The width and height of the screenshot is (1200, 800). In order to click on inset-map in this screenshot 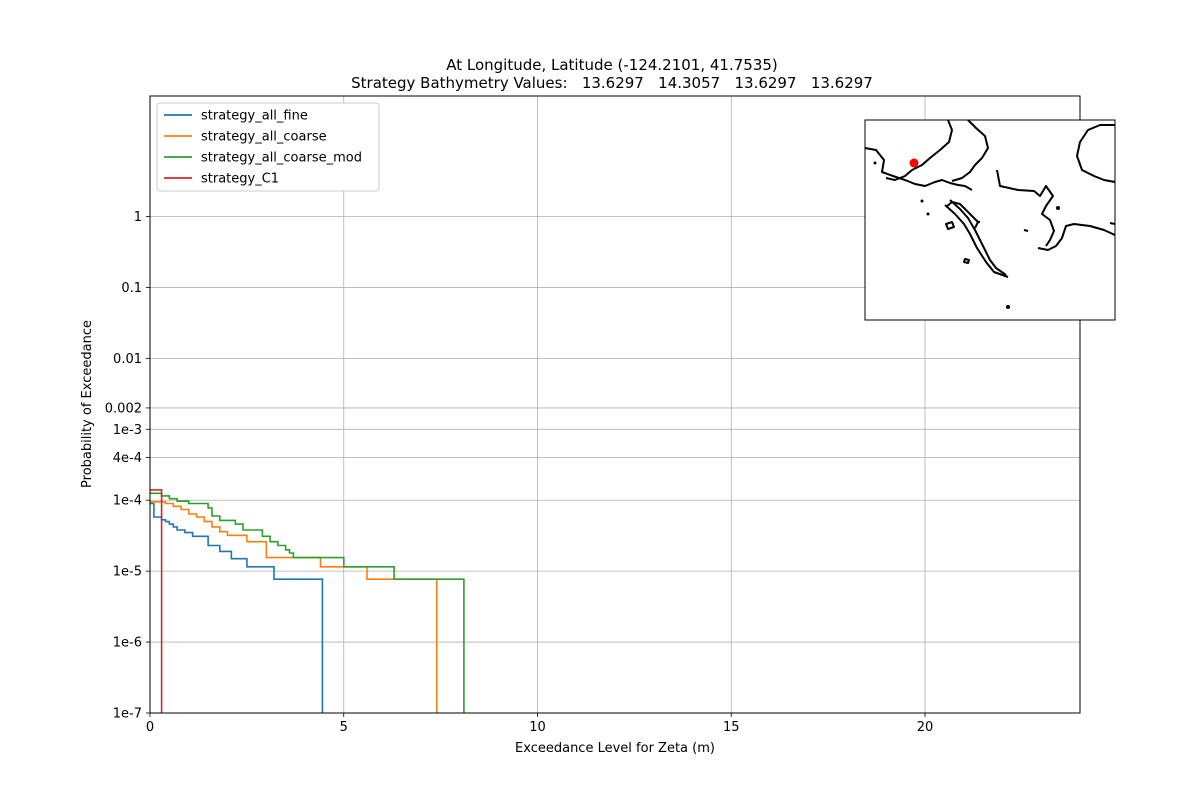, I will do `click(990, 220)`.